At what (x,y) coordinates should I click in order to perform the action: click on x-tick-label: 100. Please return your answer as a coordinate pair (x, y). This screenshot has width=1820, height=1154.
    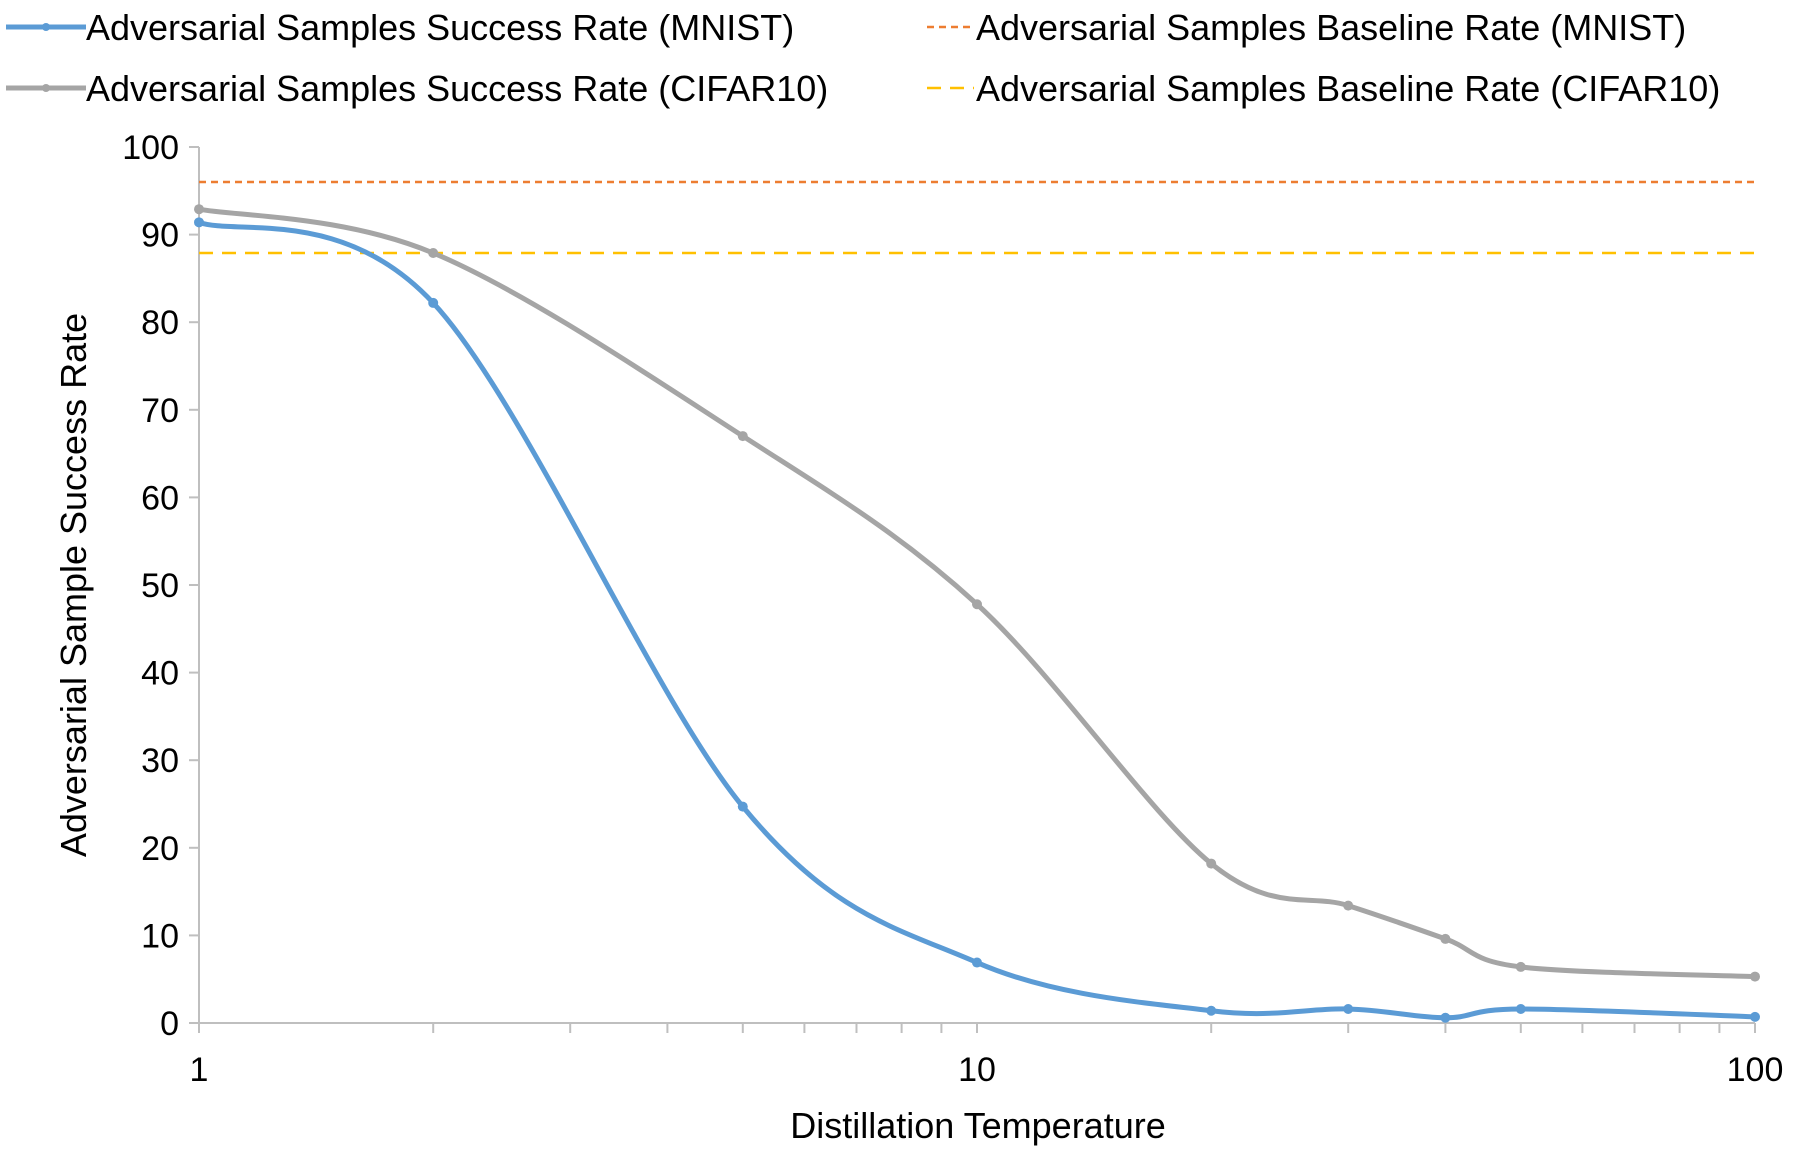
    Looking at the image, I should click on (1755, 1070).